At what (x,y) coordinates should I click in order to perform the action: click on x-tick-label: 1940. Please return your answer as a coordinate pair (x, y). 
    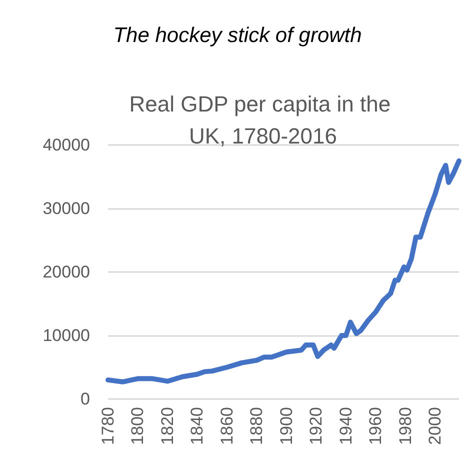
    Looking at the image, I should click on (346, 426).